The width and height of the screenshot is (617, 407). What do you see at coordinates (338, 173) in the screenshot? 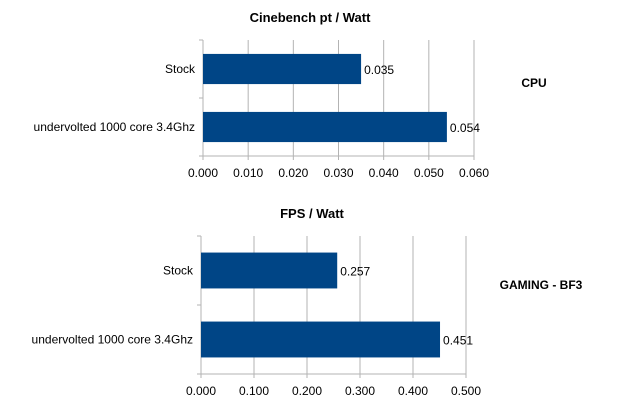
I see `cpu-x-tick-label: 0.030` at bounding box center [338, 173].